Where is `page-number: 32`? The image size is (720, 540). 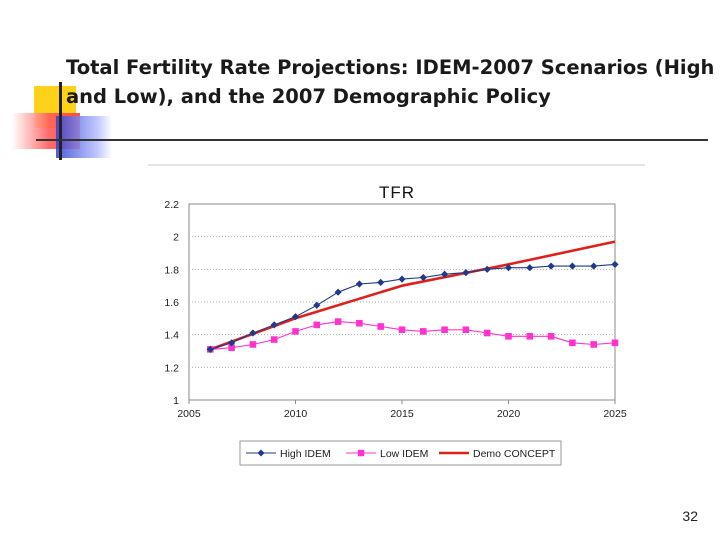
page-number: 32 is located at coordinates (690, 516).